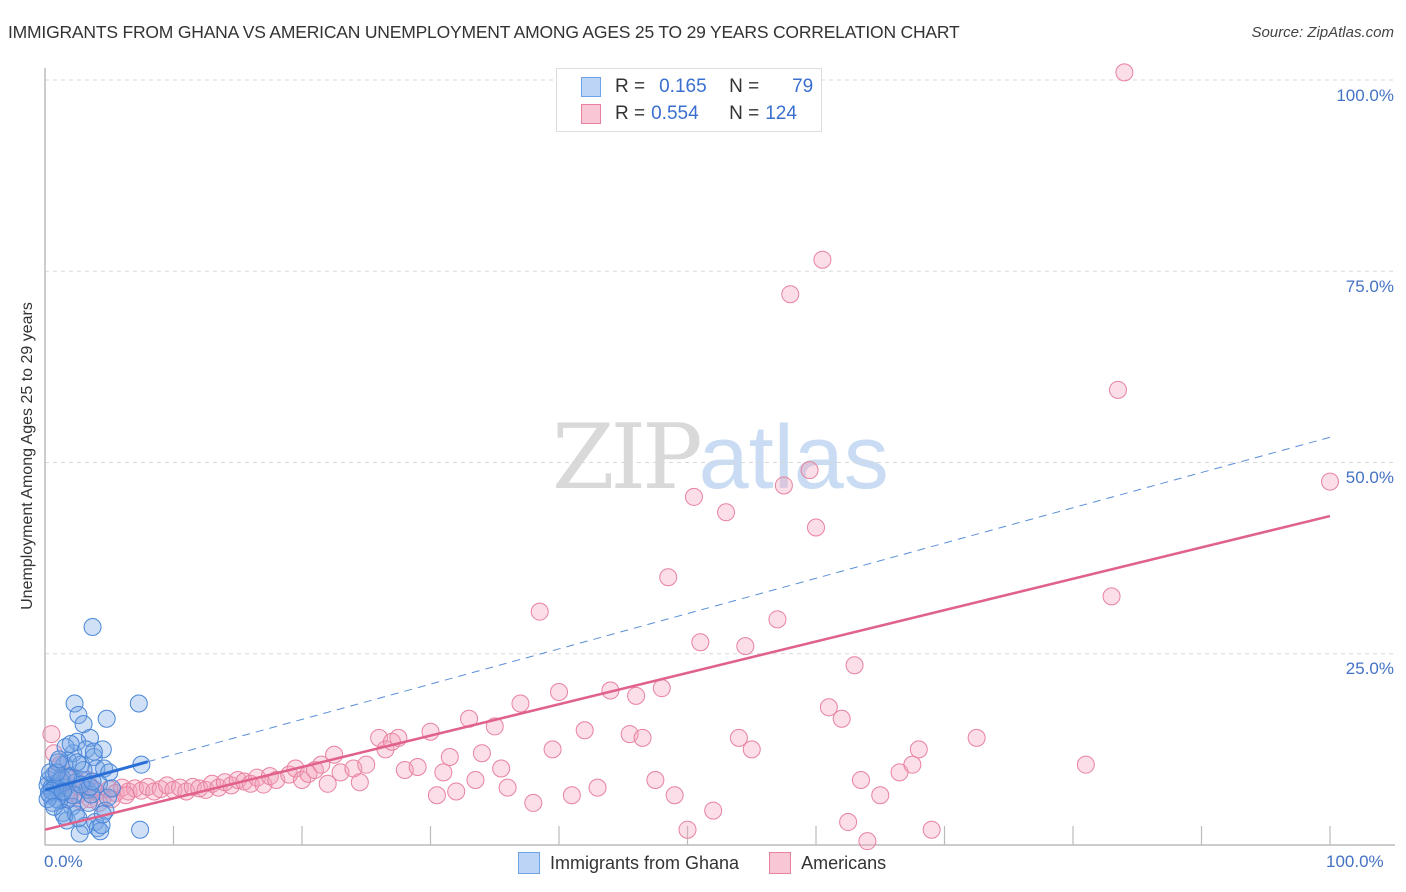 The width and height of the screenshot is (1406, 892). I want to click on watermark-atlas: atlas, so click(793, 458).